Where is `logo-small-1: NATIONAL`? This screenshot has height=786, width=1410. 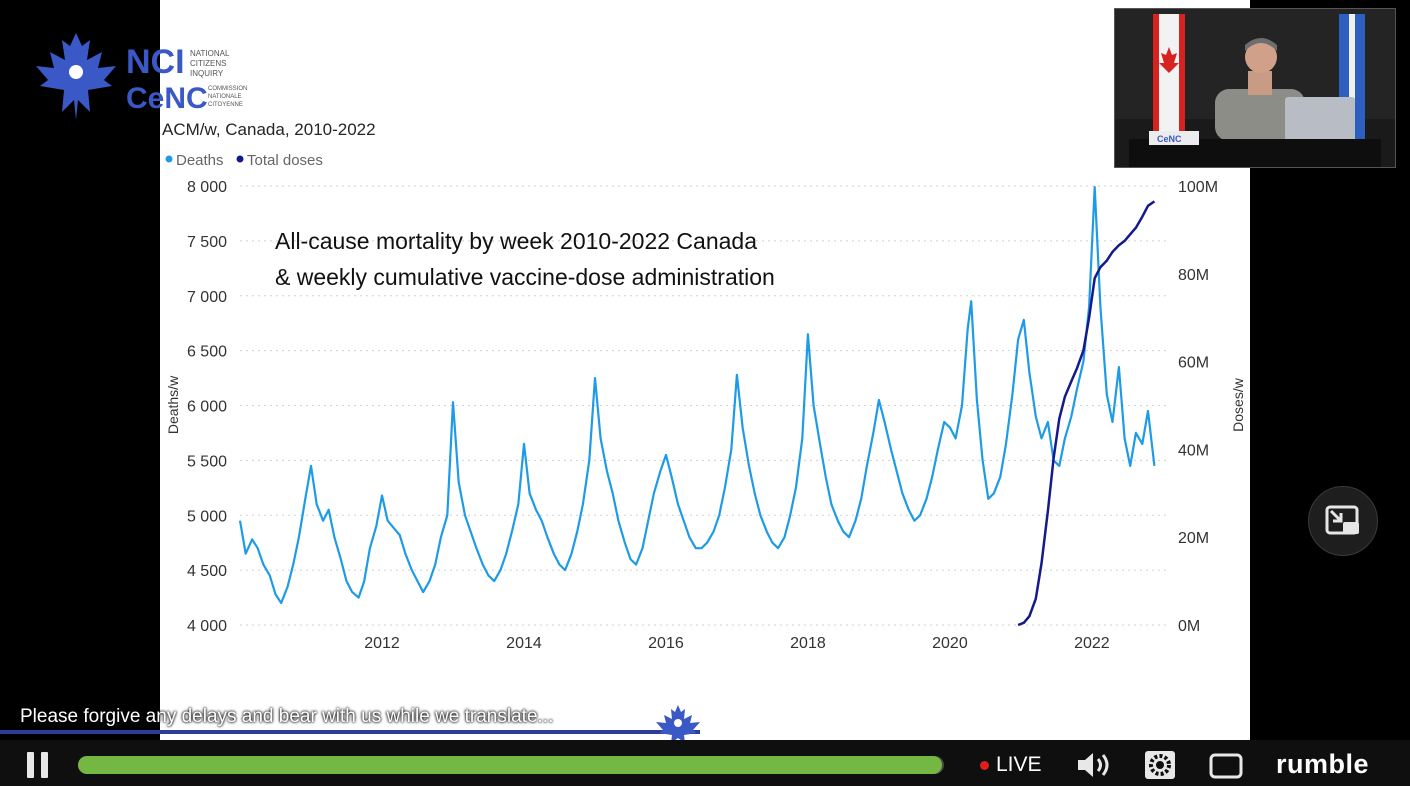 logo-small-1: NATIONAL is located at coordinates (210, 53).